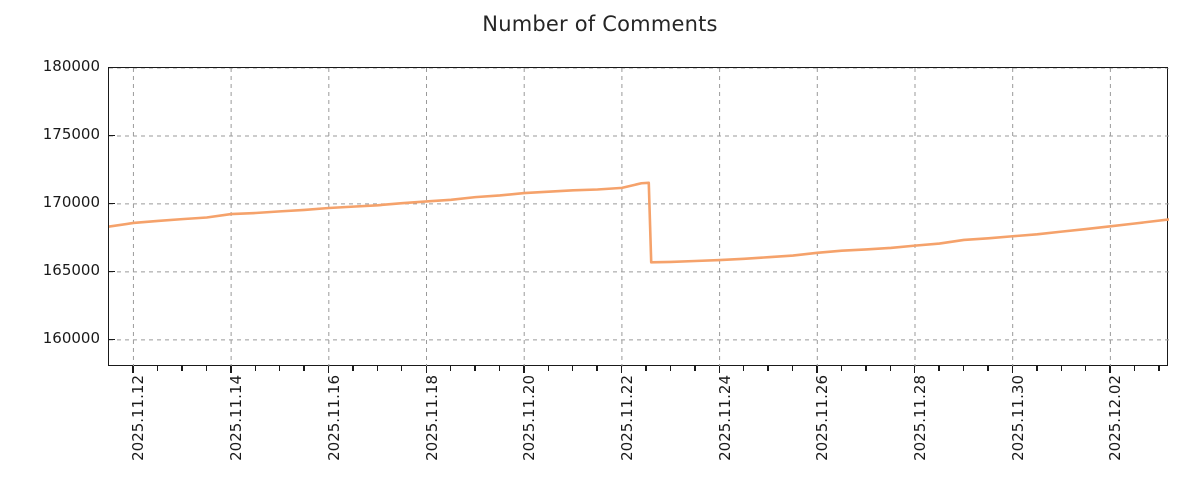 The width and height of the screenshot is (1200, 500). What do you see at coordinates (333, 418) in the screenshot?
I see `x-tick-label: 2025.11.16` at bounding box center [333, 418].